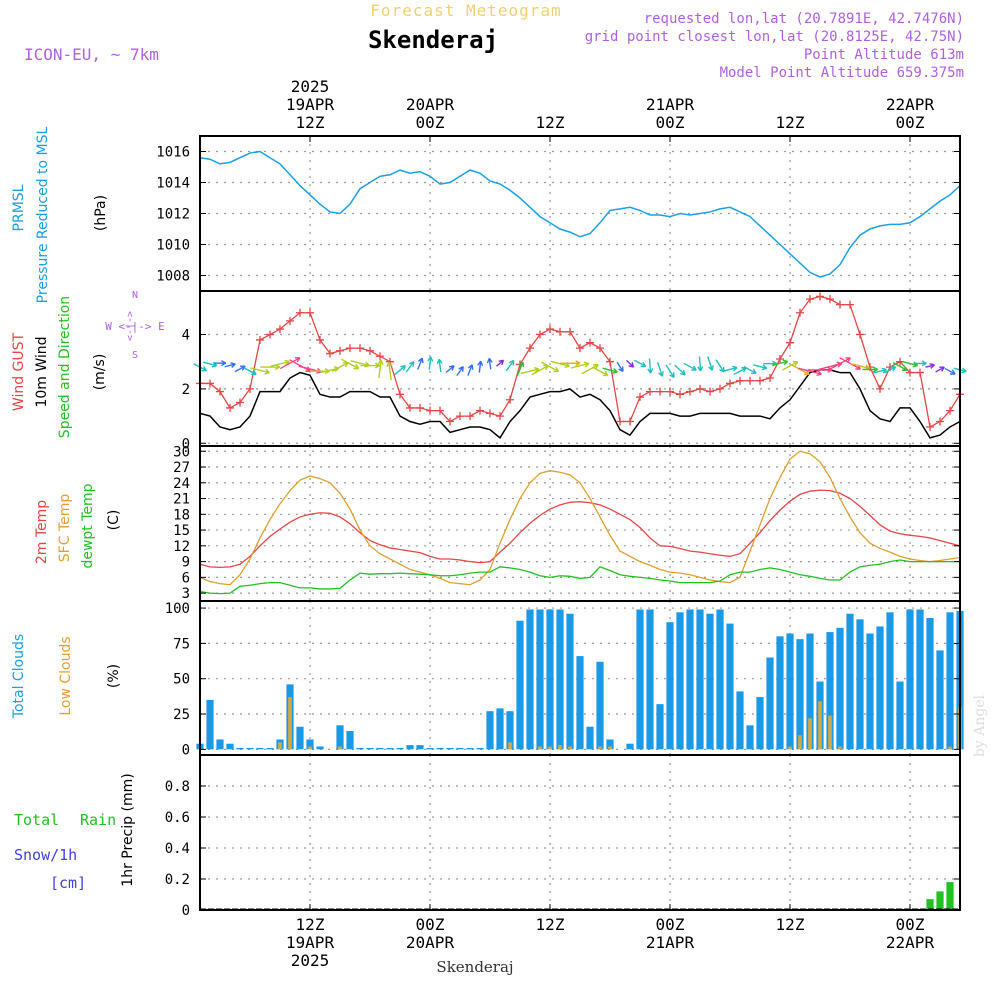 The image size is (1000, 1000). Describe the element at coordinates (181, 500) in the screenshot. I see `y-tick-label: 21` at that location.